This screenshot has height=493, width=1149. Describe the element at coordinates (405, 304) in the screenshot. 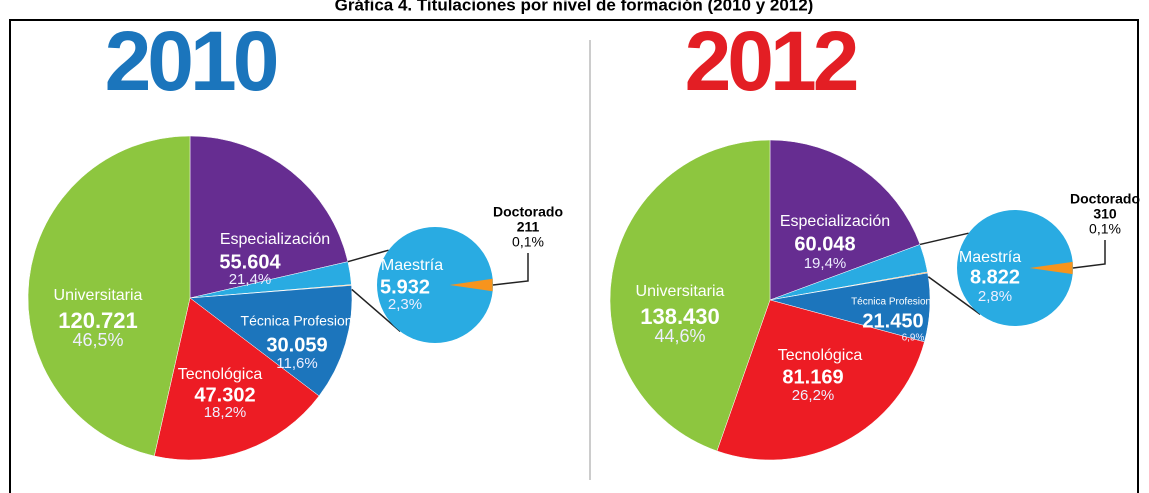

I see `percentage-label: 2,3%` at that location.